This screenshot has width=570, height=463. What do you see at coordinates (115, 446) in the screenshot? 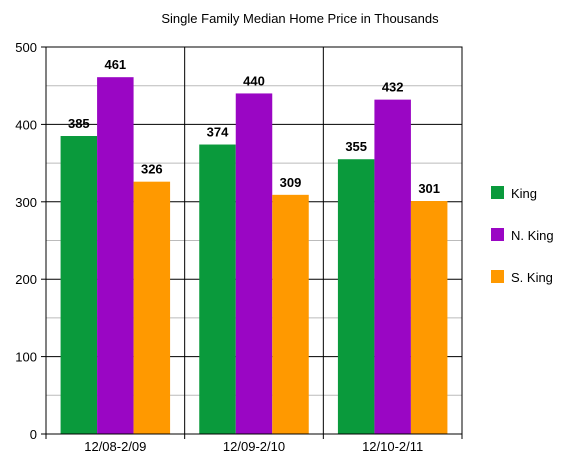
I see `x-tick-label: 12/08-2/09` at bounding box center [115, 446].